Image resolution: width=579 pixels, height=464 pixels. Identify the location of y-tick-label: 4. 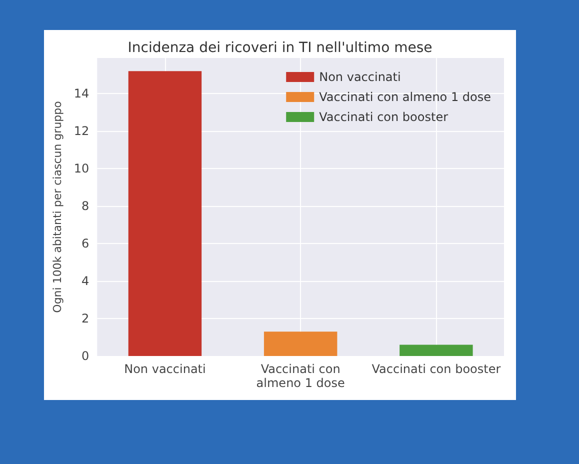
(86, 281).